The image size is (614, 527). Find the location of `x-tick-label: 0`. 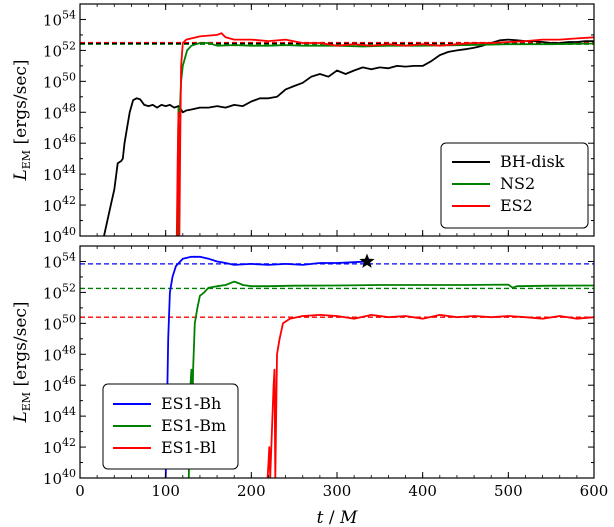

x-tick-label: 0 is located at coordinates (80, 491).